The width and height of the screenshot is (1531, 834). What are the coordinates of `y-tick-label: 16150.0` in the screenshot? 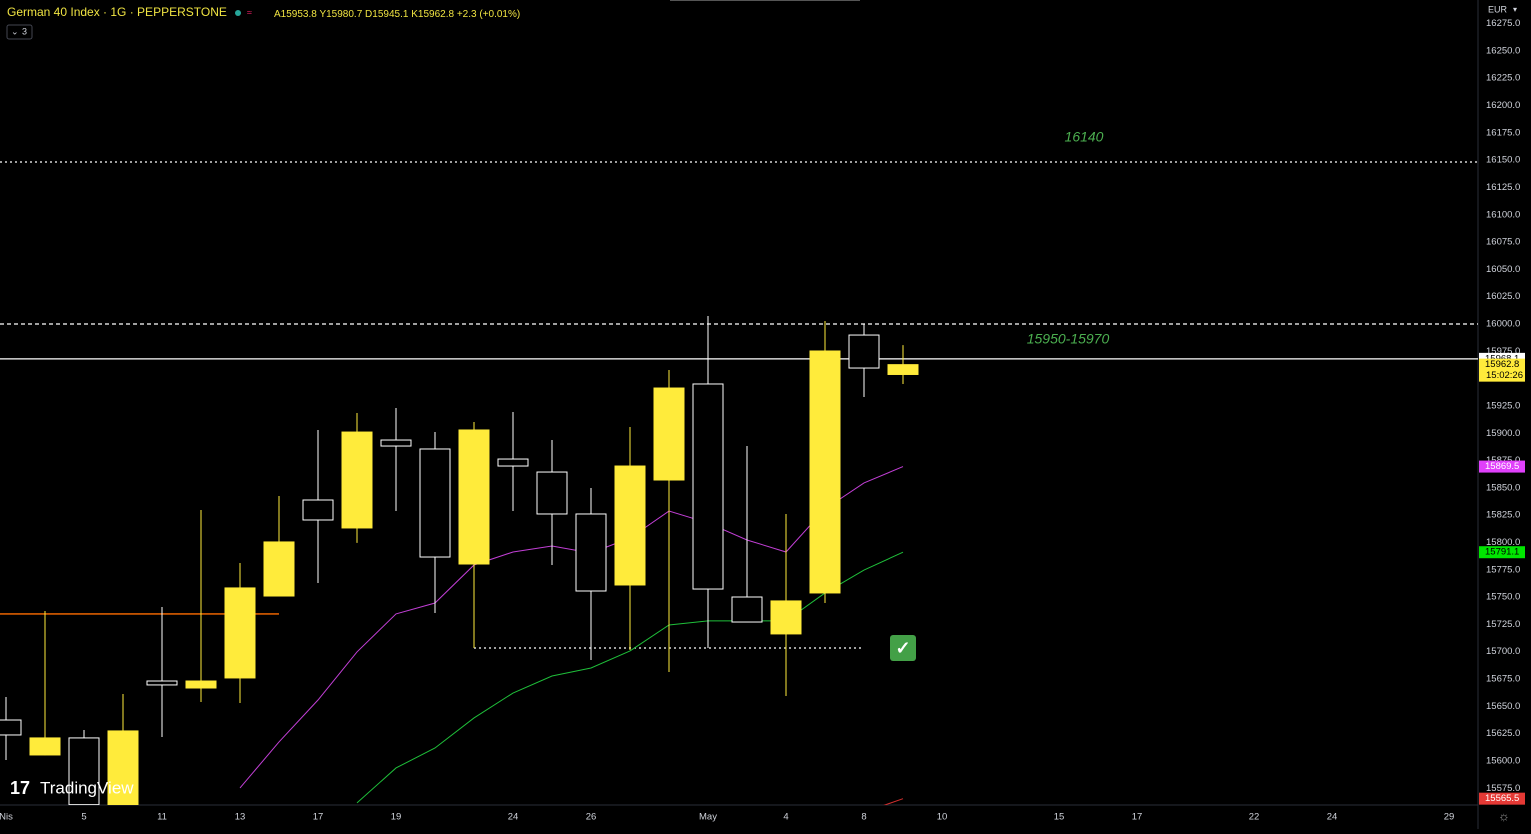 It's located at (1503, 160).